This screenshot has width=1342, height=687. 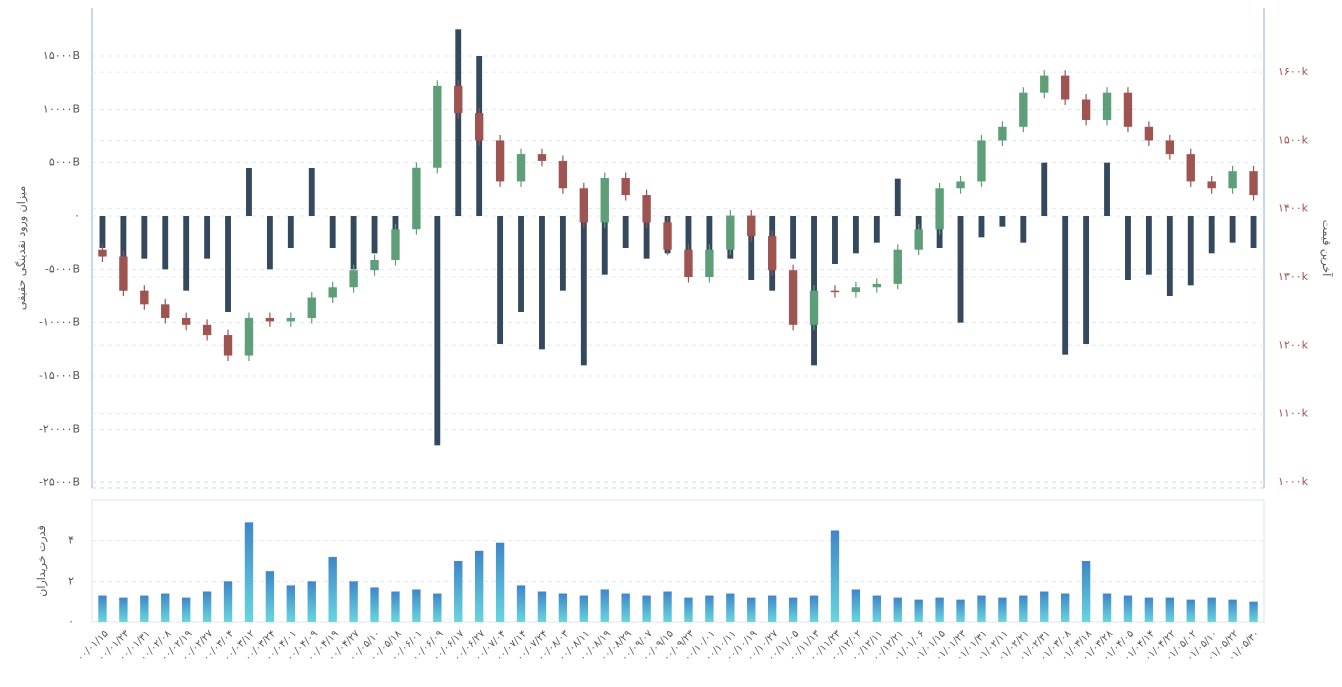 What do you see at coordinates (61, 55) in the screenshot?
I see `y-tick-label: ۱۵۰۰۰B` at bounding box center [61, 55].